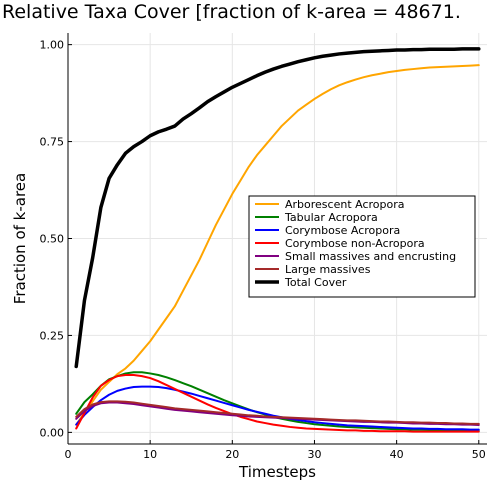 The width and height of the screenshot is (499, 499). I want to click on legend-label: Large massives, so click(328, 269).